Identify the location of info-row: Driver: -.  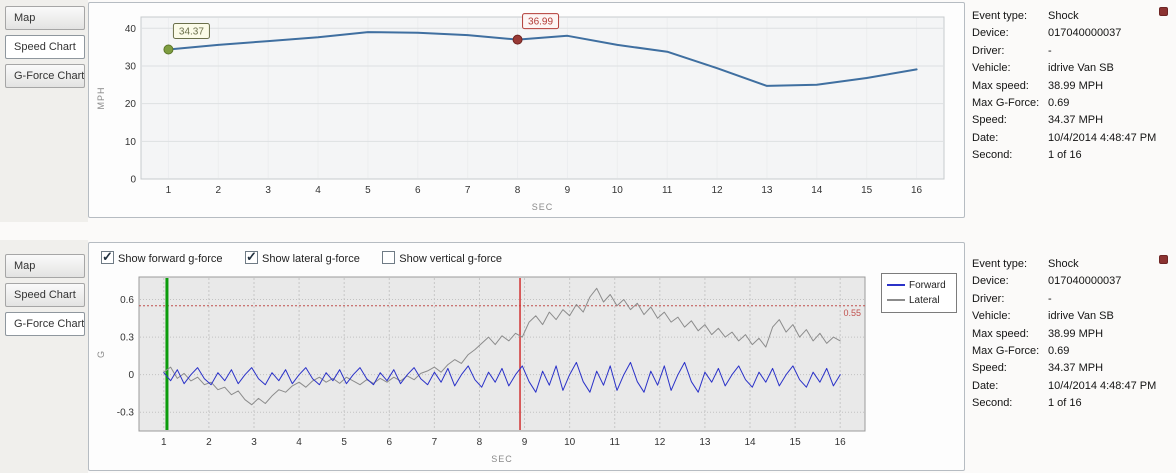
(1070, 51).